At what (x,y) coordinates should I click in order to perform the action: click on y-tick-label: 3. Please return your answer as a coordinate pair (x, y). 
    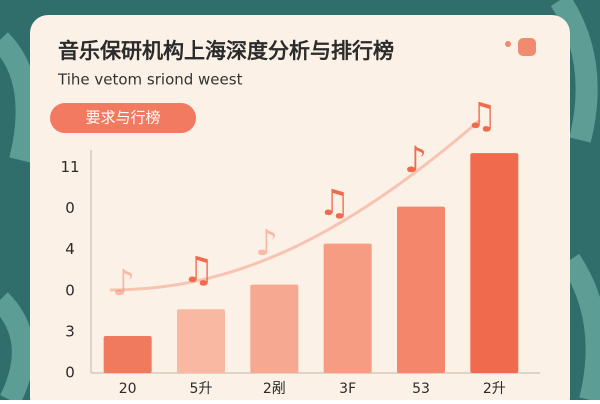
    Looking at the image, I should click on (70, 331).